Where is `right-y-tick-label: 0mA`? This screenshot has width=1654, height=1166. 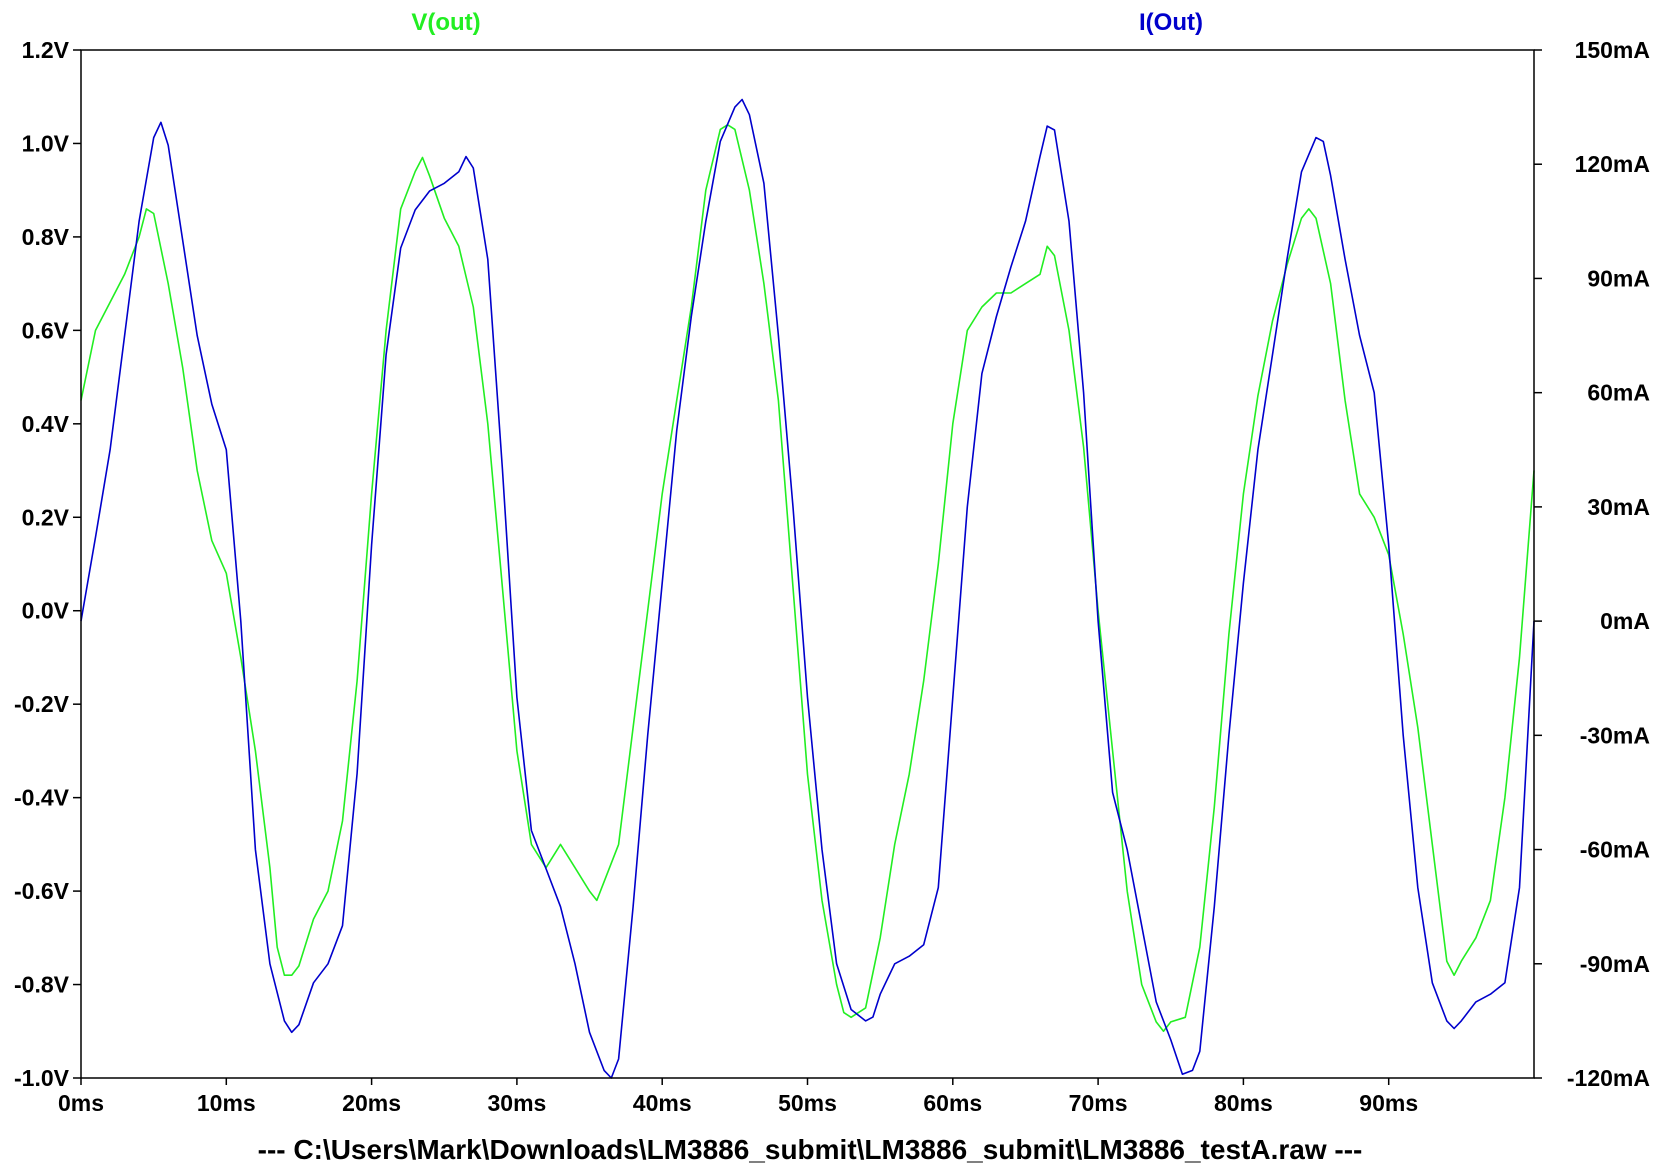
right-y-tick-label: 0mA is located at coordinates (1625, 621).